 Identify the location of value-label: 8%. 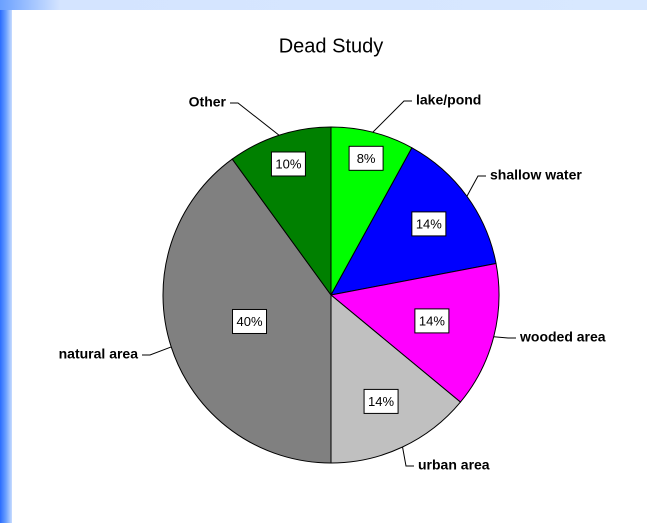
(366, 158).